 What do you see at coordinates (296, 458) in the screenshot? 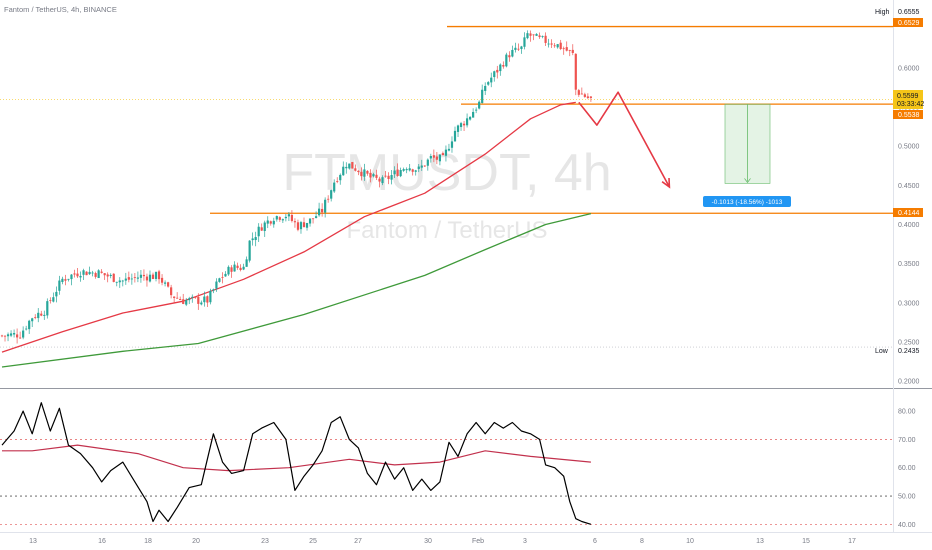
I see `rsi-ma-line` at bounding box center [296, 458].